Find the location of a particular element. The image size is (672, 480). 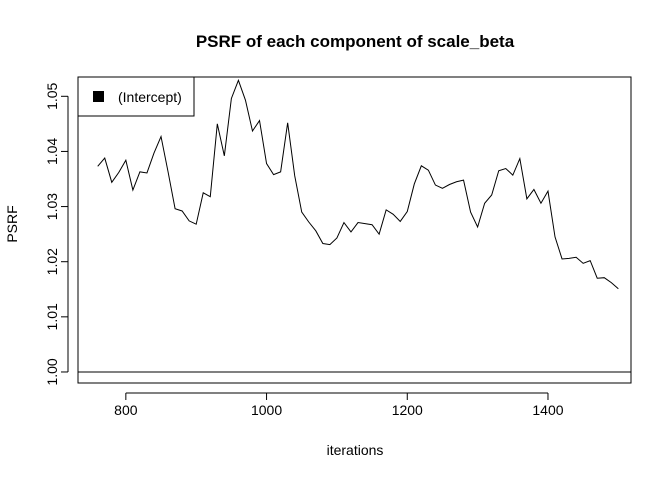

chart-title: PSRF of each component of scale_beta is located at coordinates (355, 41).